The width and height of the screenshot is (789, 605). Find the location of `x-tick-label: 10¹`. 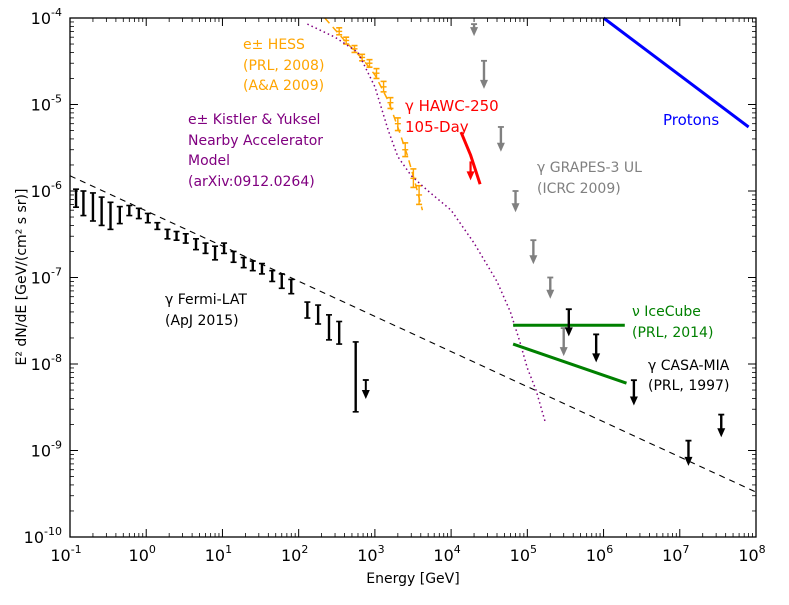

x-tick-label: 10¹ is located at coordinates (218, 554).